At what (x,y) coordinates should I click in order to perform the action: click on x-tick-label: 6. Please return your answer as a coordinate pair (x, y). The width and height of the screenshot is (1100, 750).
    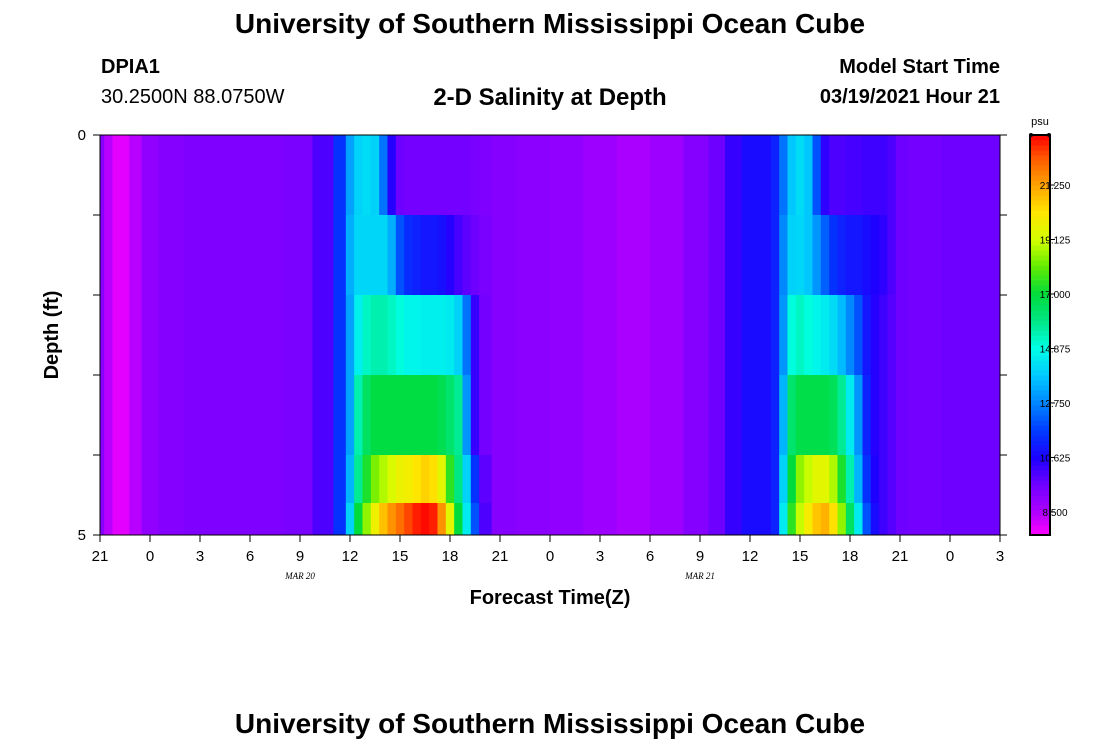
    Looking at the image, I should click on (250, 556).